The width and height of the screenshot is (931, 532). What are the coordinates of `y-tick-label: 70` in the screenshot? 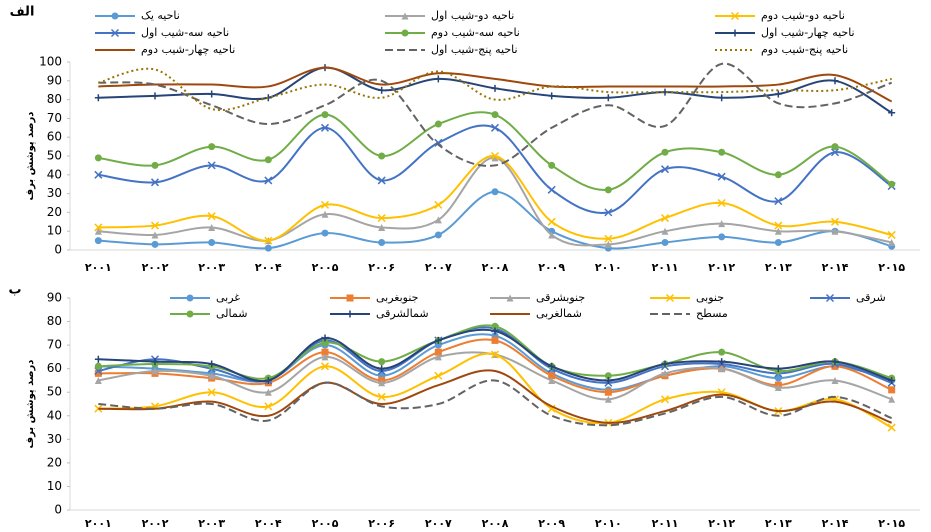 It's located at (54, 345).